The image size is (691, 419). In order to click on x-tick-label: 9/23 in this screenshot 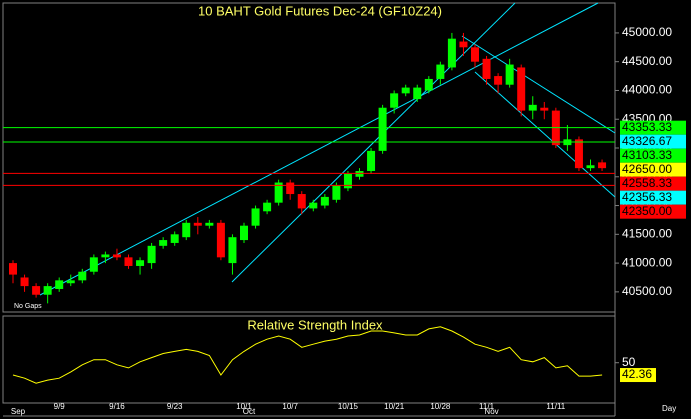, I will do `click(175, 406)`.